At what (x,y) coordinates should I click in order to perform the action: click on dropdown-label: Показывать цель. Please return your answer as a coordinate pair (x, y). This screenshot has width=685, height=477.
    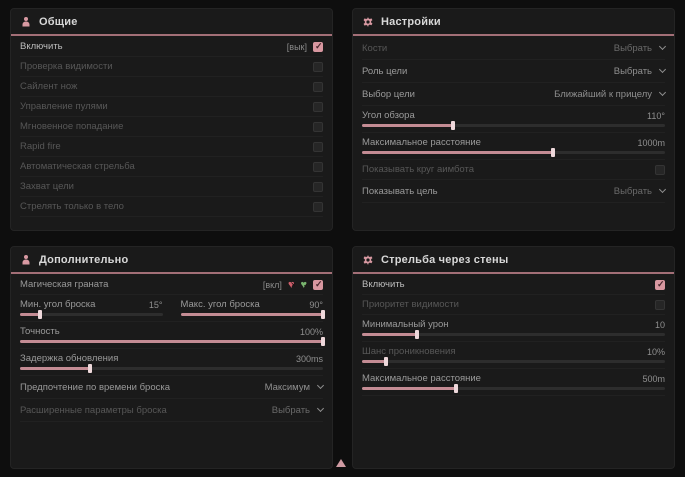
    Looking at the image, I should click on (400, 191).